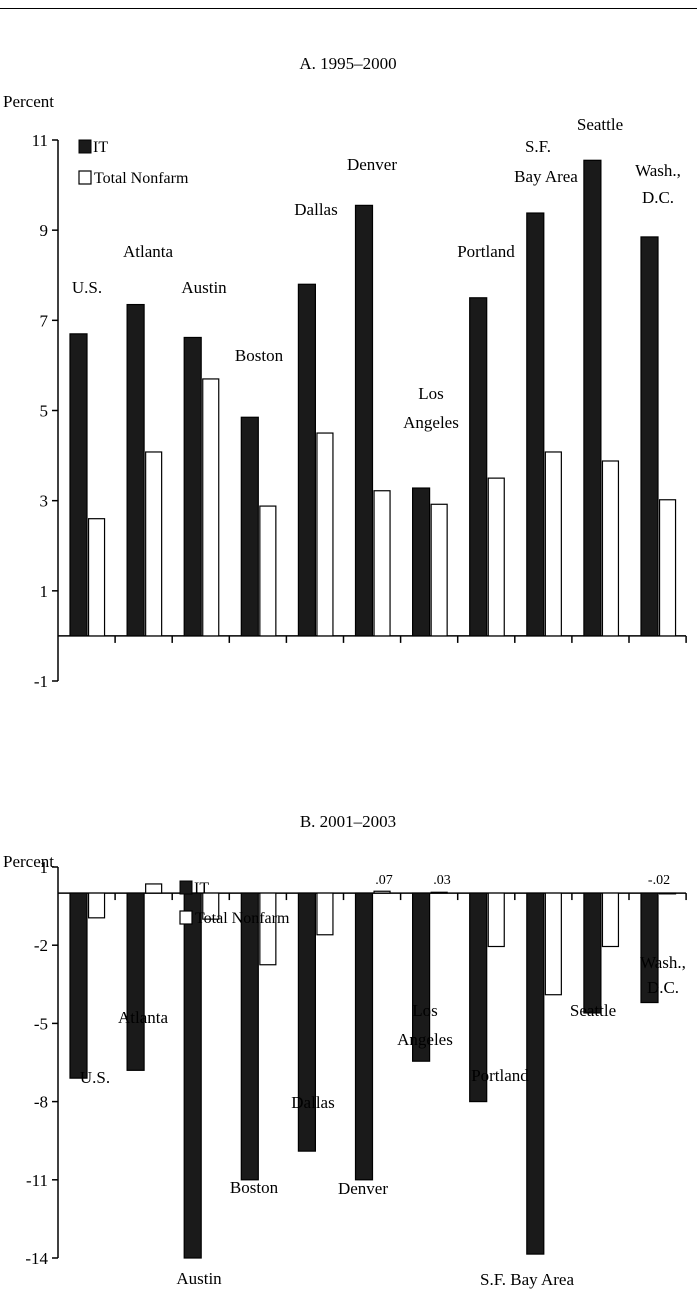 The width and height of the screenshot is (697, 1301). Describe the element at coordinates (384, 880) in the screenshot. I see `data-label: .07` at that location.